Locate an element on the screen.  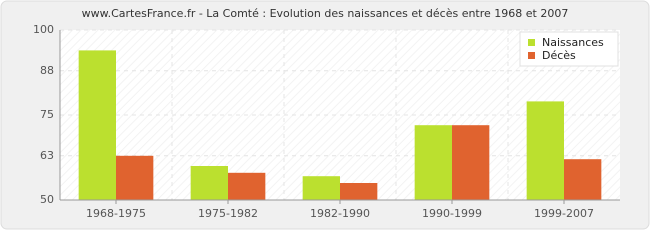
x-tick-label: 1968-1975 is located at coordinates (116, 213).